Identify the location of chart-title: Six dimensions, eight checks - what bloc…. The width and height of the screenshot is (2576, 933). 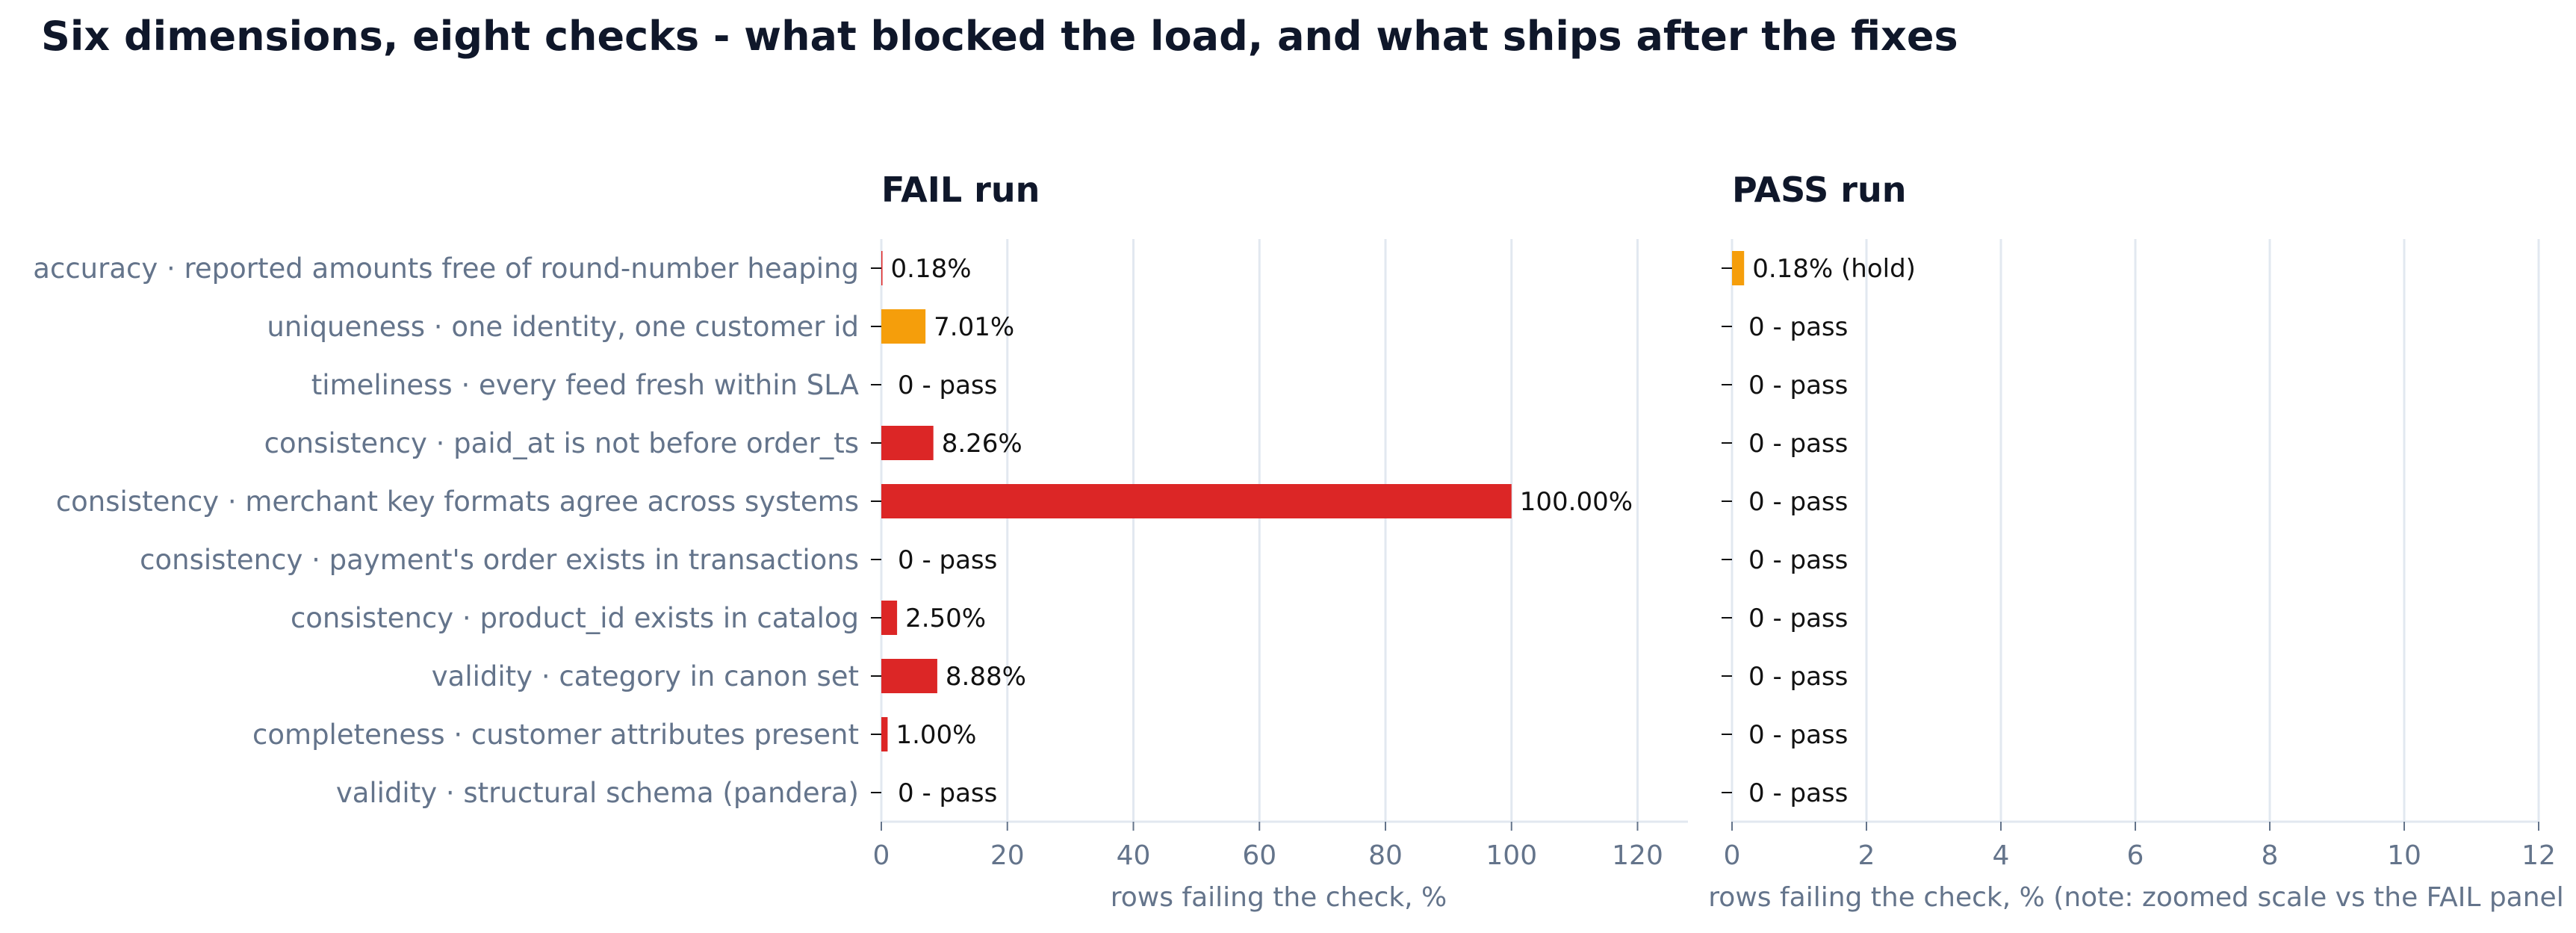
(1000, 36).